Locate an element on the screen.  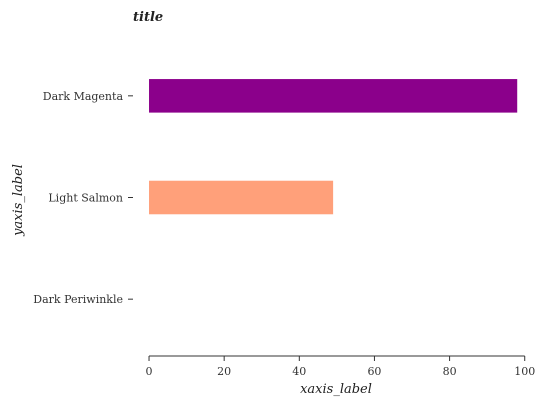
y-axis: Dark Periwinkle Light Salmon Dark Magenta is located at coordinates (83, 198).